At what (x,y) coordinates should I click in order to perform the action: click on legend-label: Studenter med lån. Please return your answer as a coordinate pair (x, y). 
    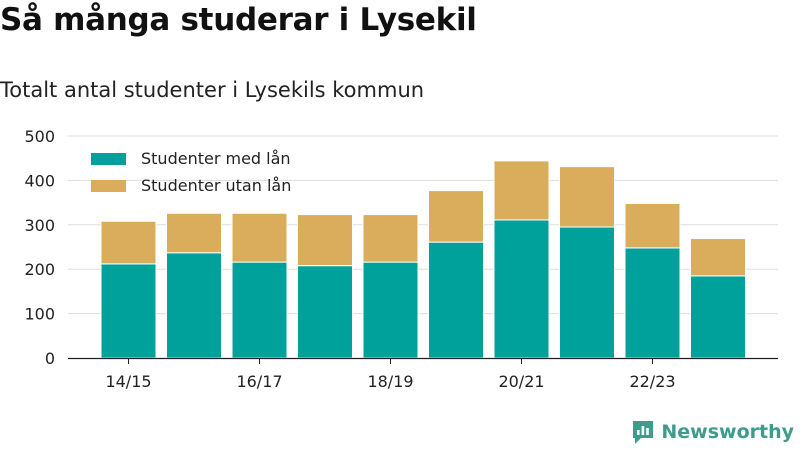
    Looking at the image, I should click on (216, 158).